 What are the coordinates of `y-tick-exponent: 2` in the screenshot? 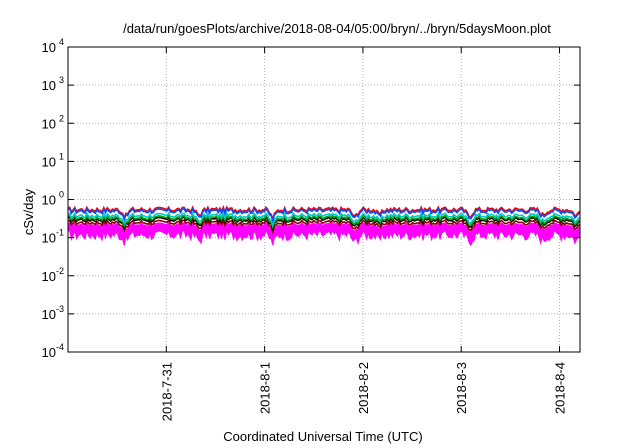 It's located at (61, 118).